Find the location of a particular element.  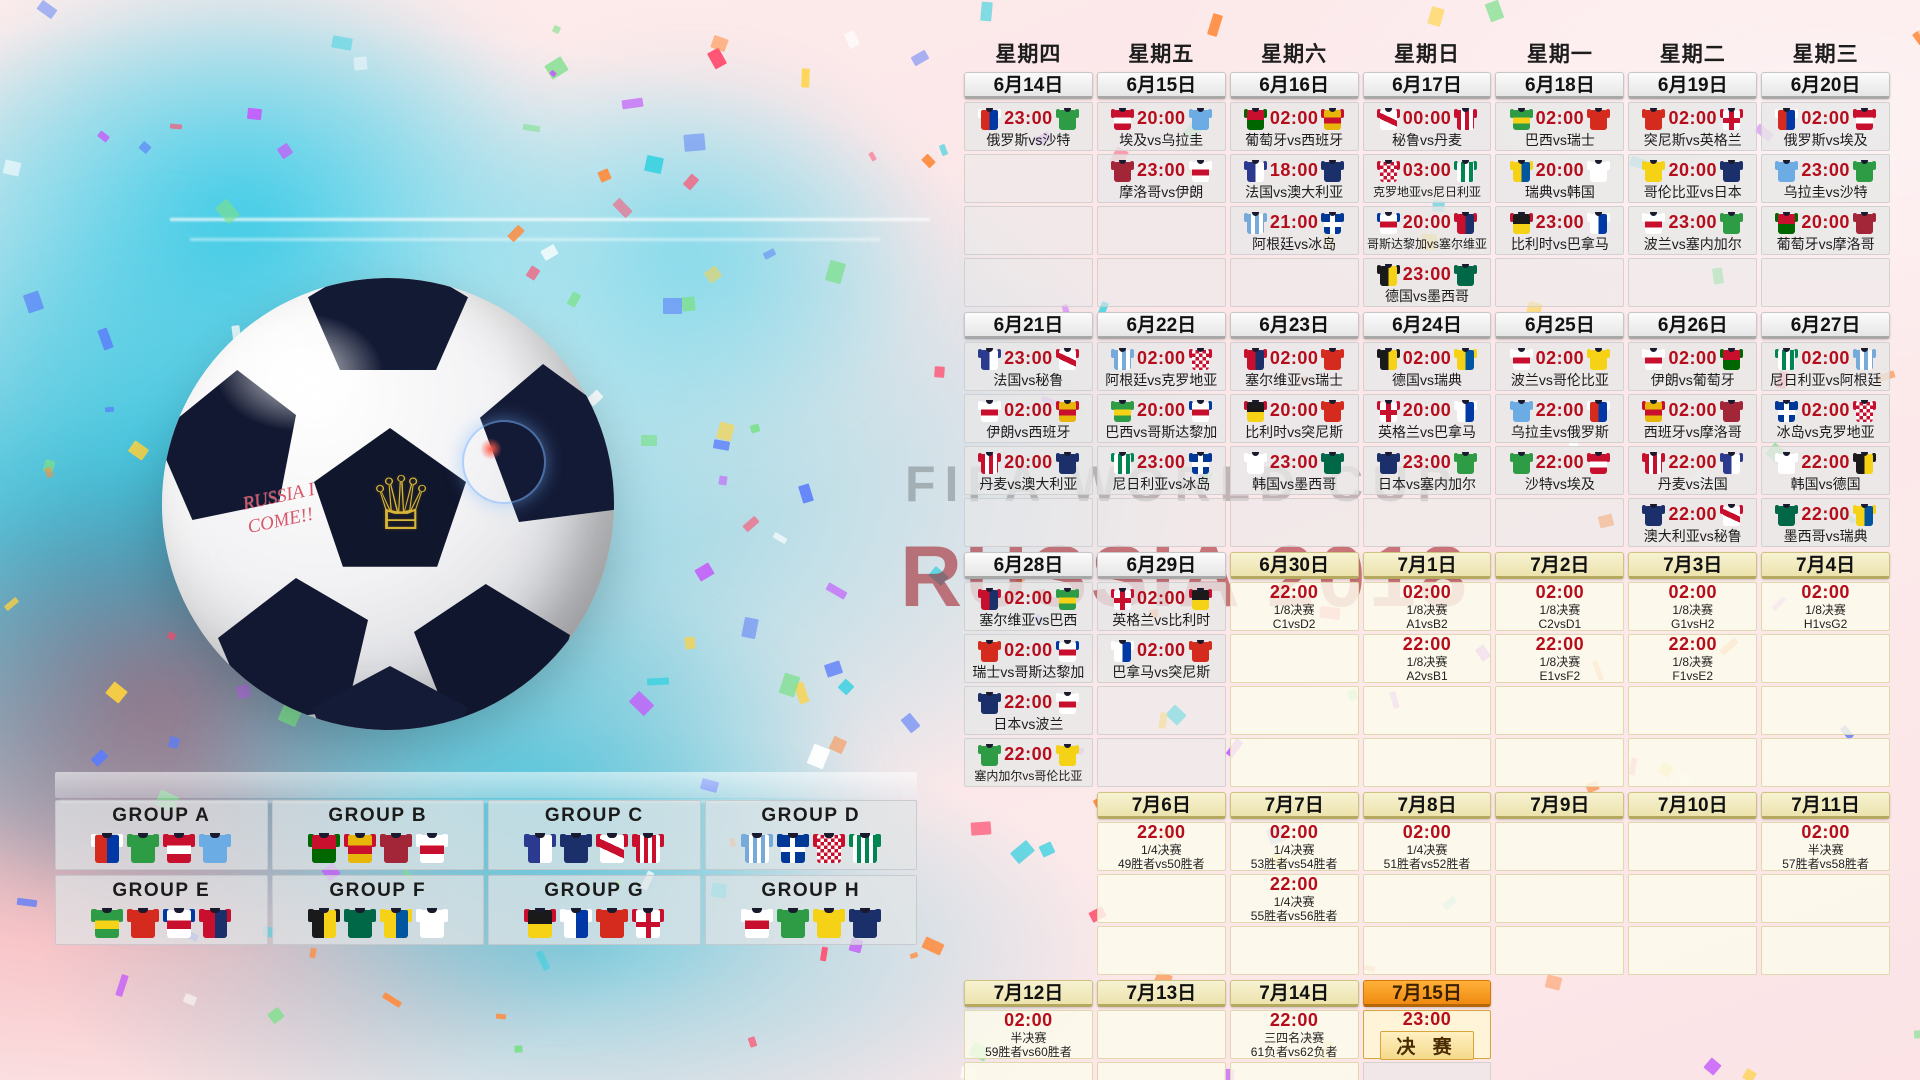

day-label: 6月27日 is located at coordinates (1826, 325).